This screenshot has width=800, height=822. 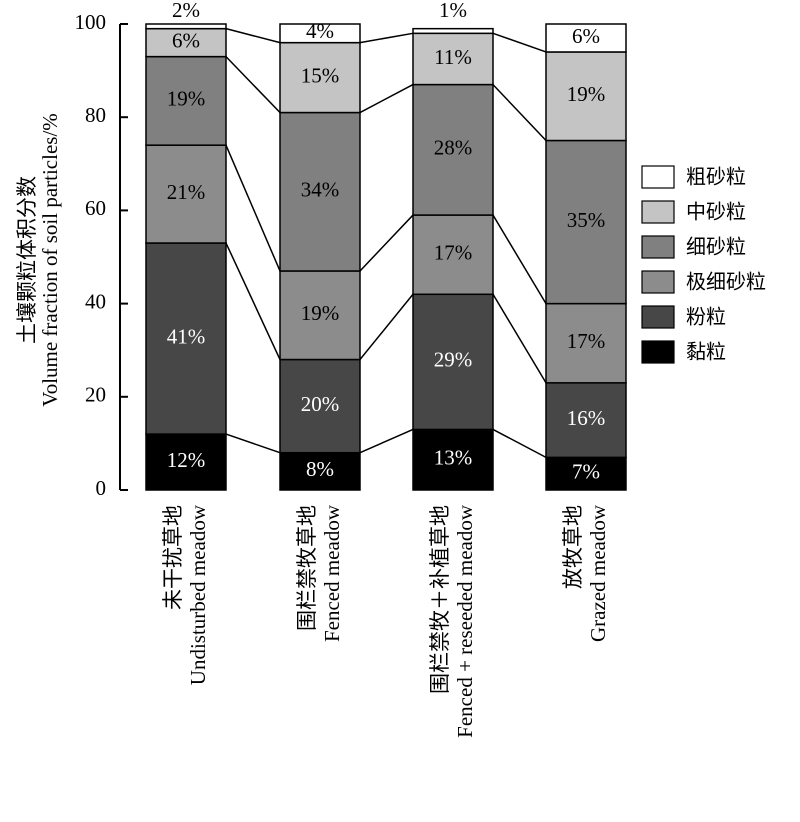 What do you see at coordinates (453, 458) in the screenshot?
I see `segment-label: 13%` at bounding box center [453, 458].